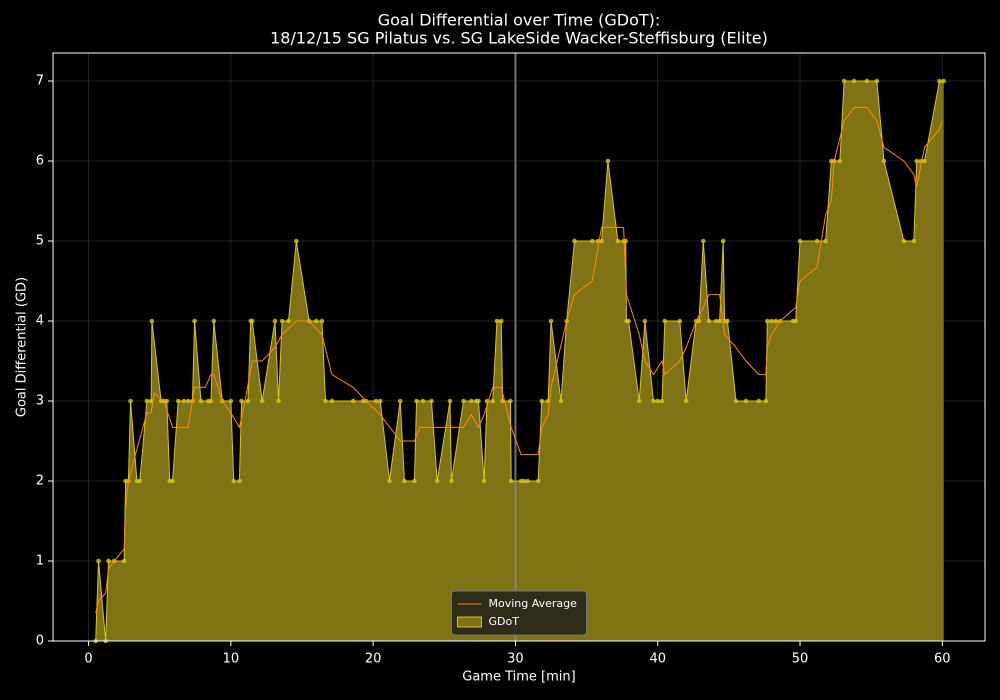 The width and height of the screenshot is (1000, 700). What do you see at coordinates (469, 622) in the screenshot?
I see `legend-swatch` at bounding box center [469, 622].